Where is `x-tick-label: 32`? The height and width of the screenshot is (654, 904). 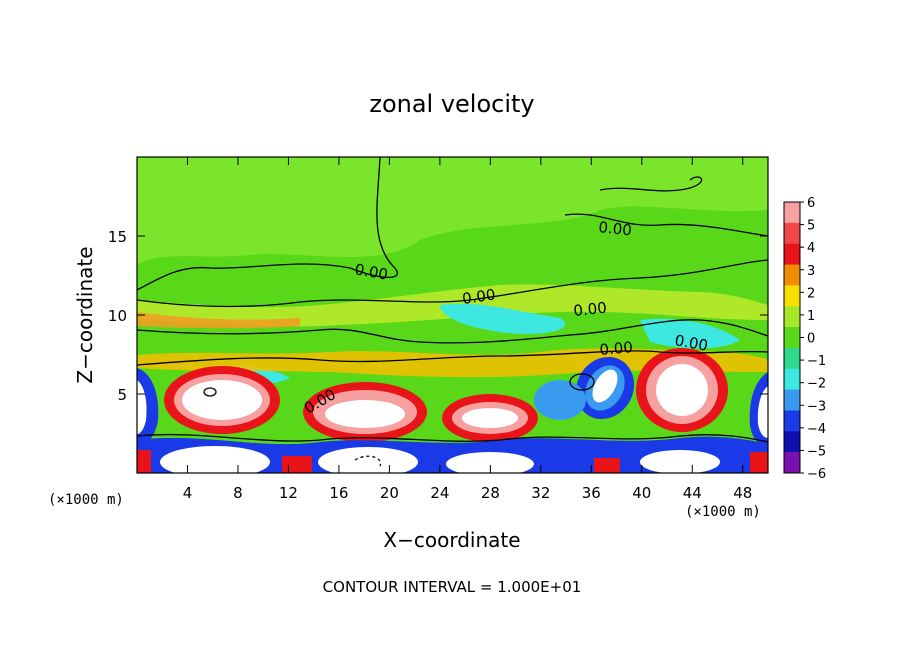
x-tick-label: 32 is located at coordinates (540, 493).